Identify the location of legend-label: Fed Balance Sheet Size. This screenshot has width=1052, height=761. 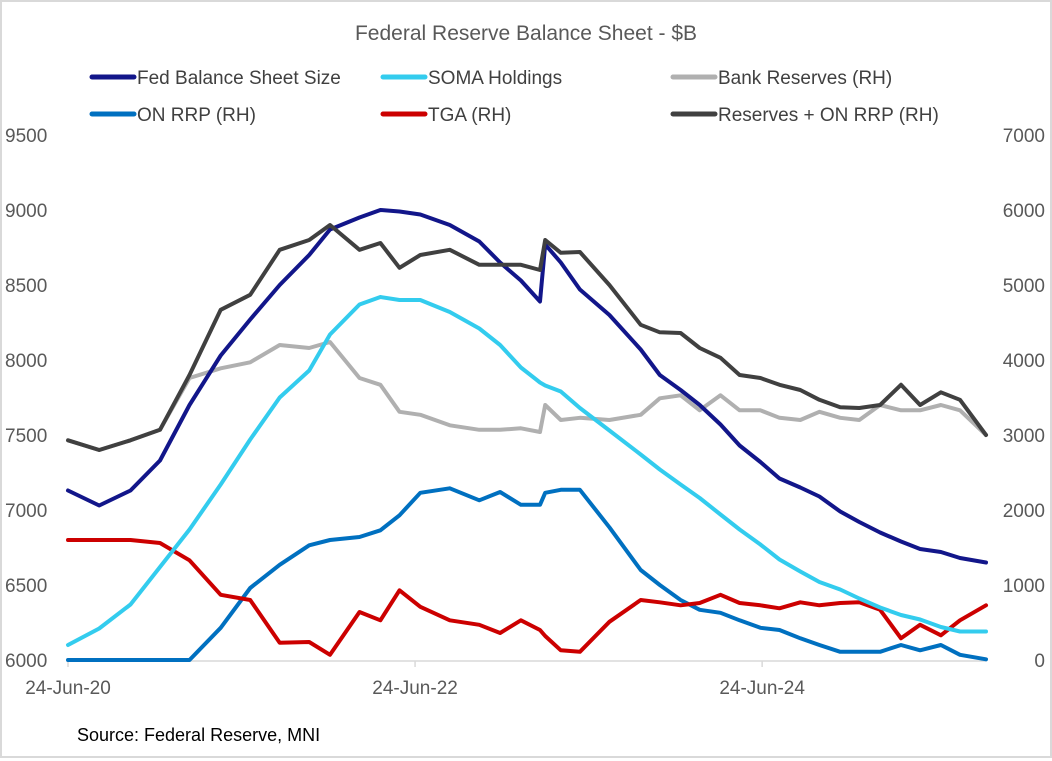
(239, 78).